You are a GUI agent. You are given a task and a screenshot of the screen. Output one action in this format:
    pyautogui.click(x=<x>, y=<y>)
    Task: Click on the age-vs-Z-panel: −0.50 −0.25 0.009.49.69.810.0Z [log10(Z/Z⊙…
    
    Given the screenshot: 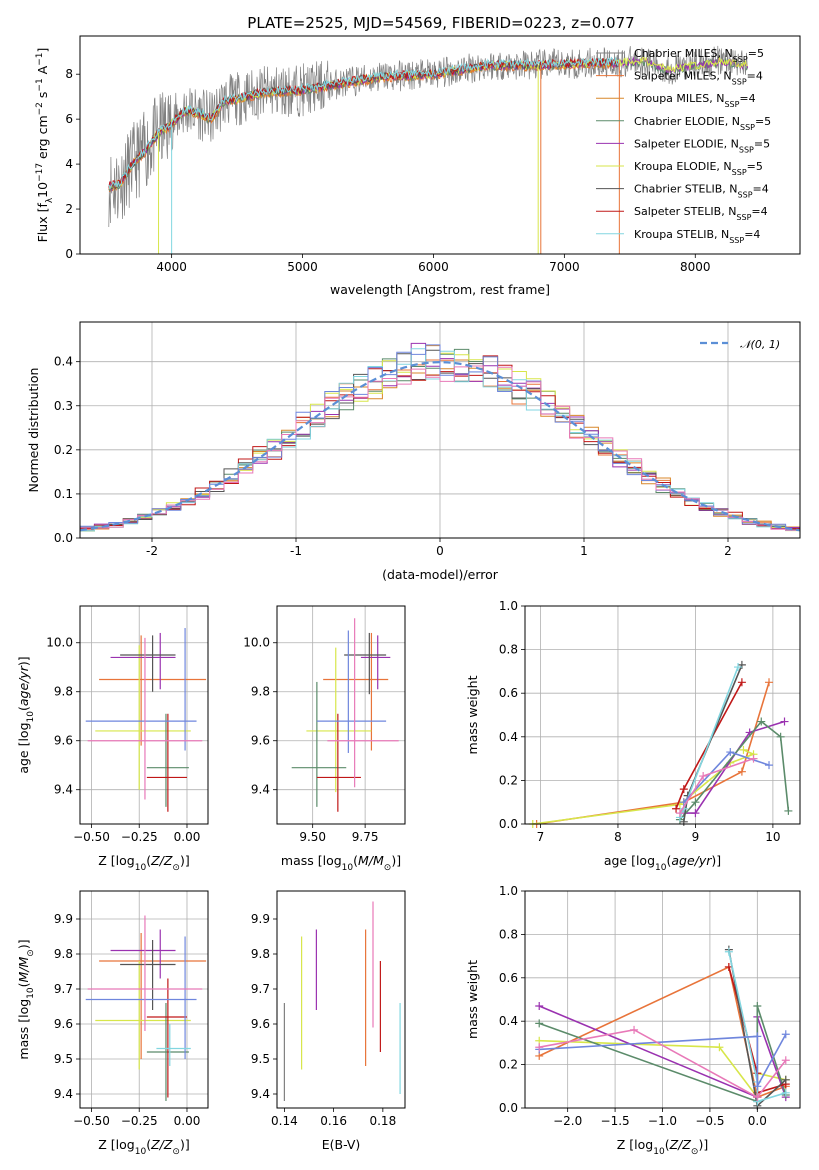 What is the action you would take?
    pyautogui.click(x=112, y=739)
    